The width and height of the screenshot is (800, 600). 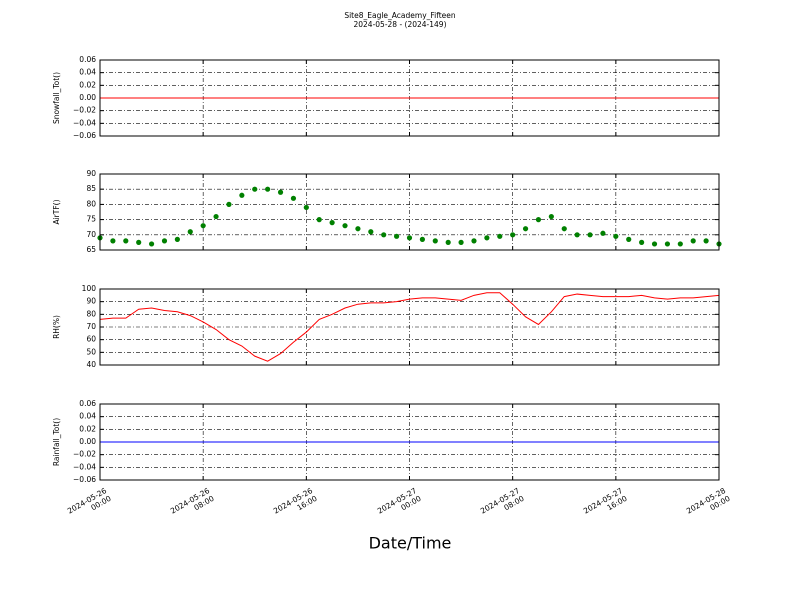 What do you see at coordinates (91, 339) in the screenshot?
I see `y-tick-label: 60` at bounding box center [91, 339].